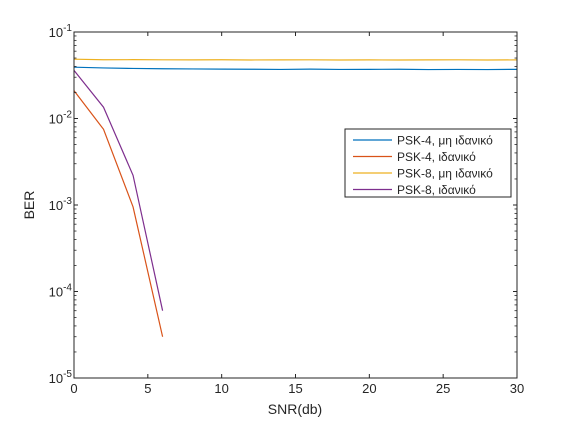  What do you see at coordinates (436, 190) in the screenshot?
I see `legend-label-4: PSK-8, ιδανικό` at bounding box center [436, 190].